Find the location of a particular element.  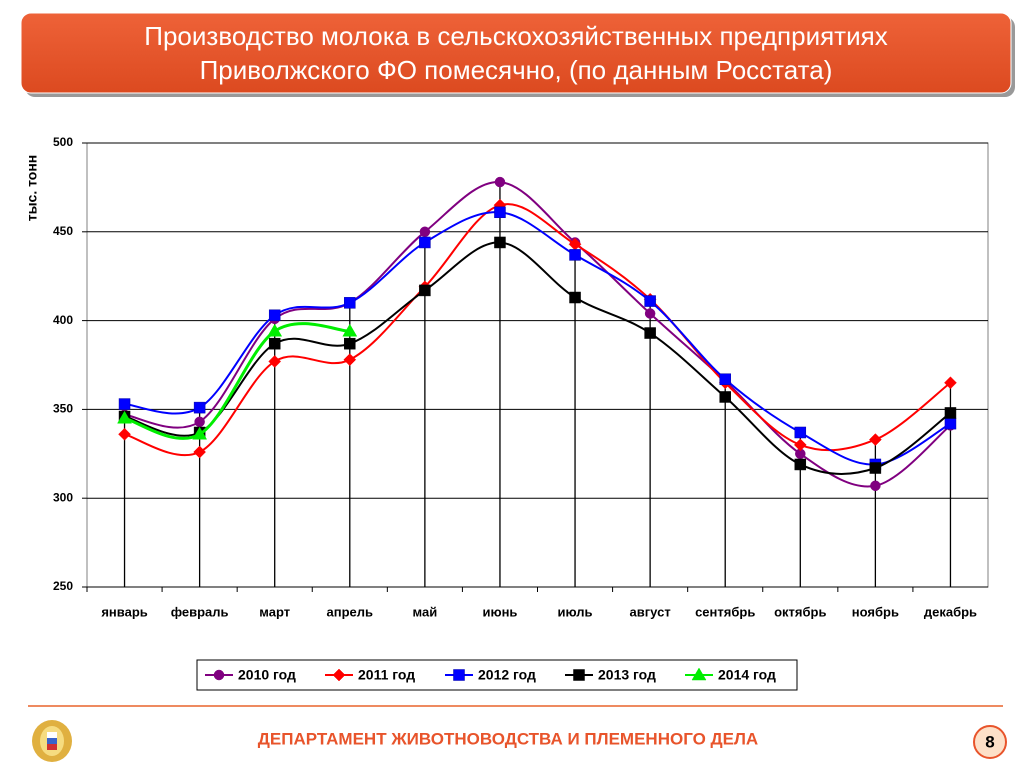

legend-items: 2010 год 2011 год 2012 год 2013 год 2014 год is located at coordinates (490, 675).